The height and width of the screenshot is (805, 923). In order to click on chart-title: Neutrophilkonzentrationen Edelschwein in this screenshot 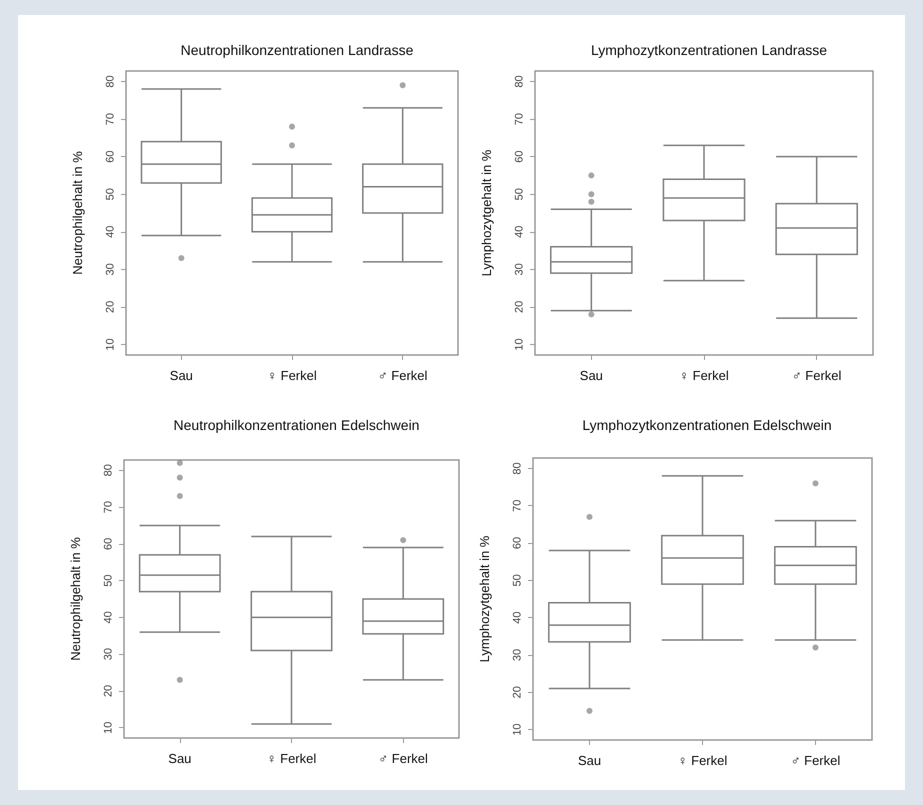, I will do `click(297, 425)`.